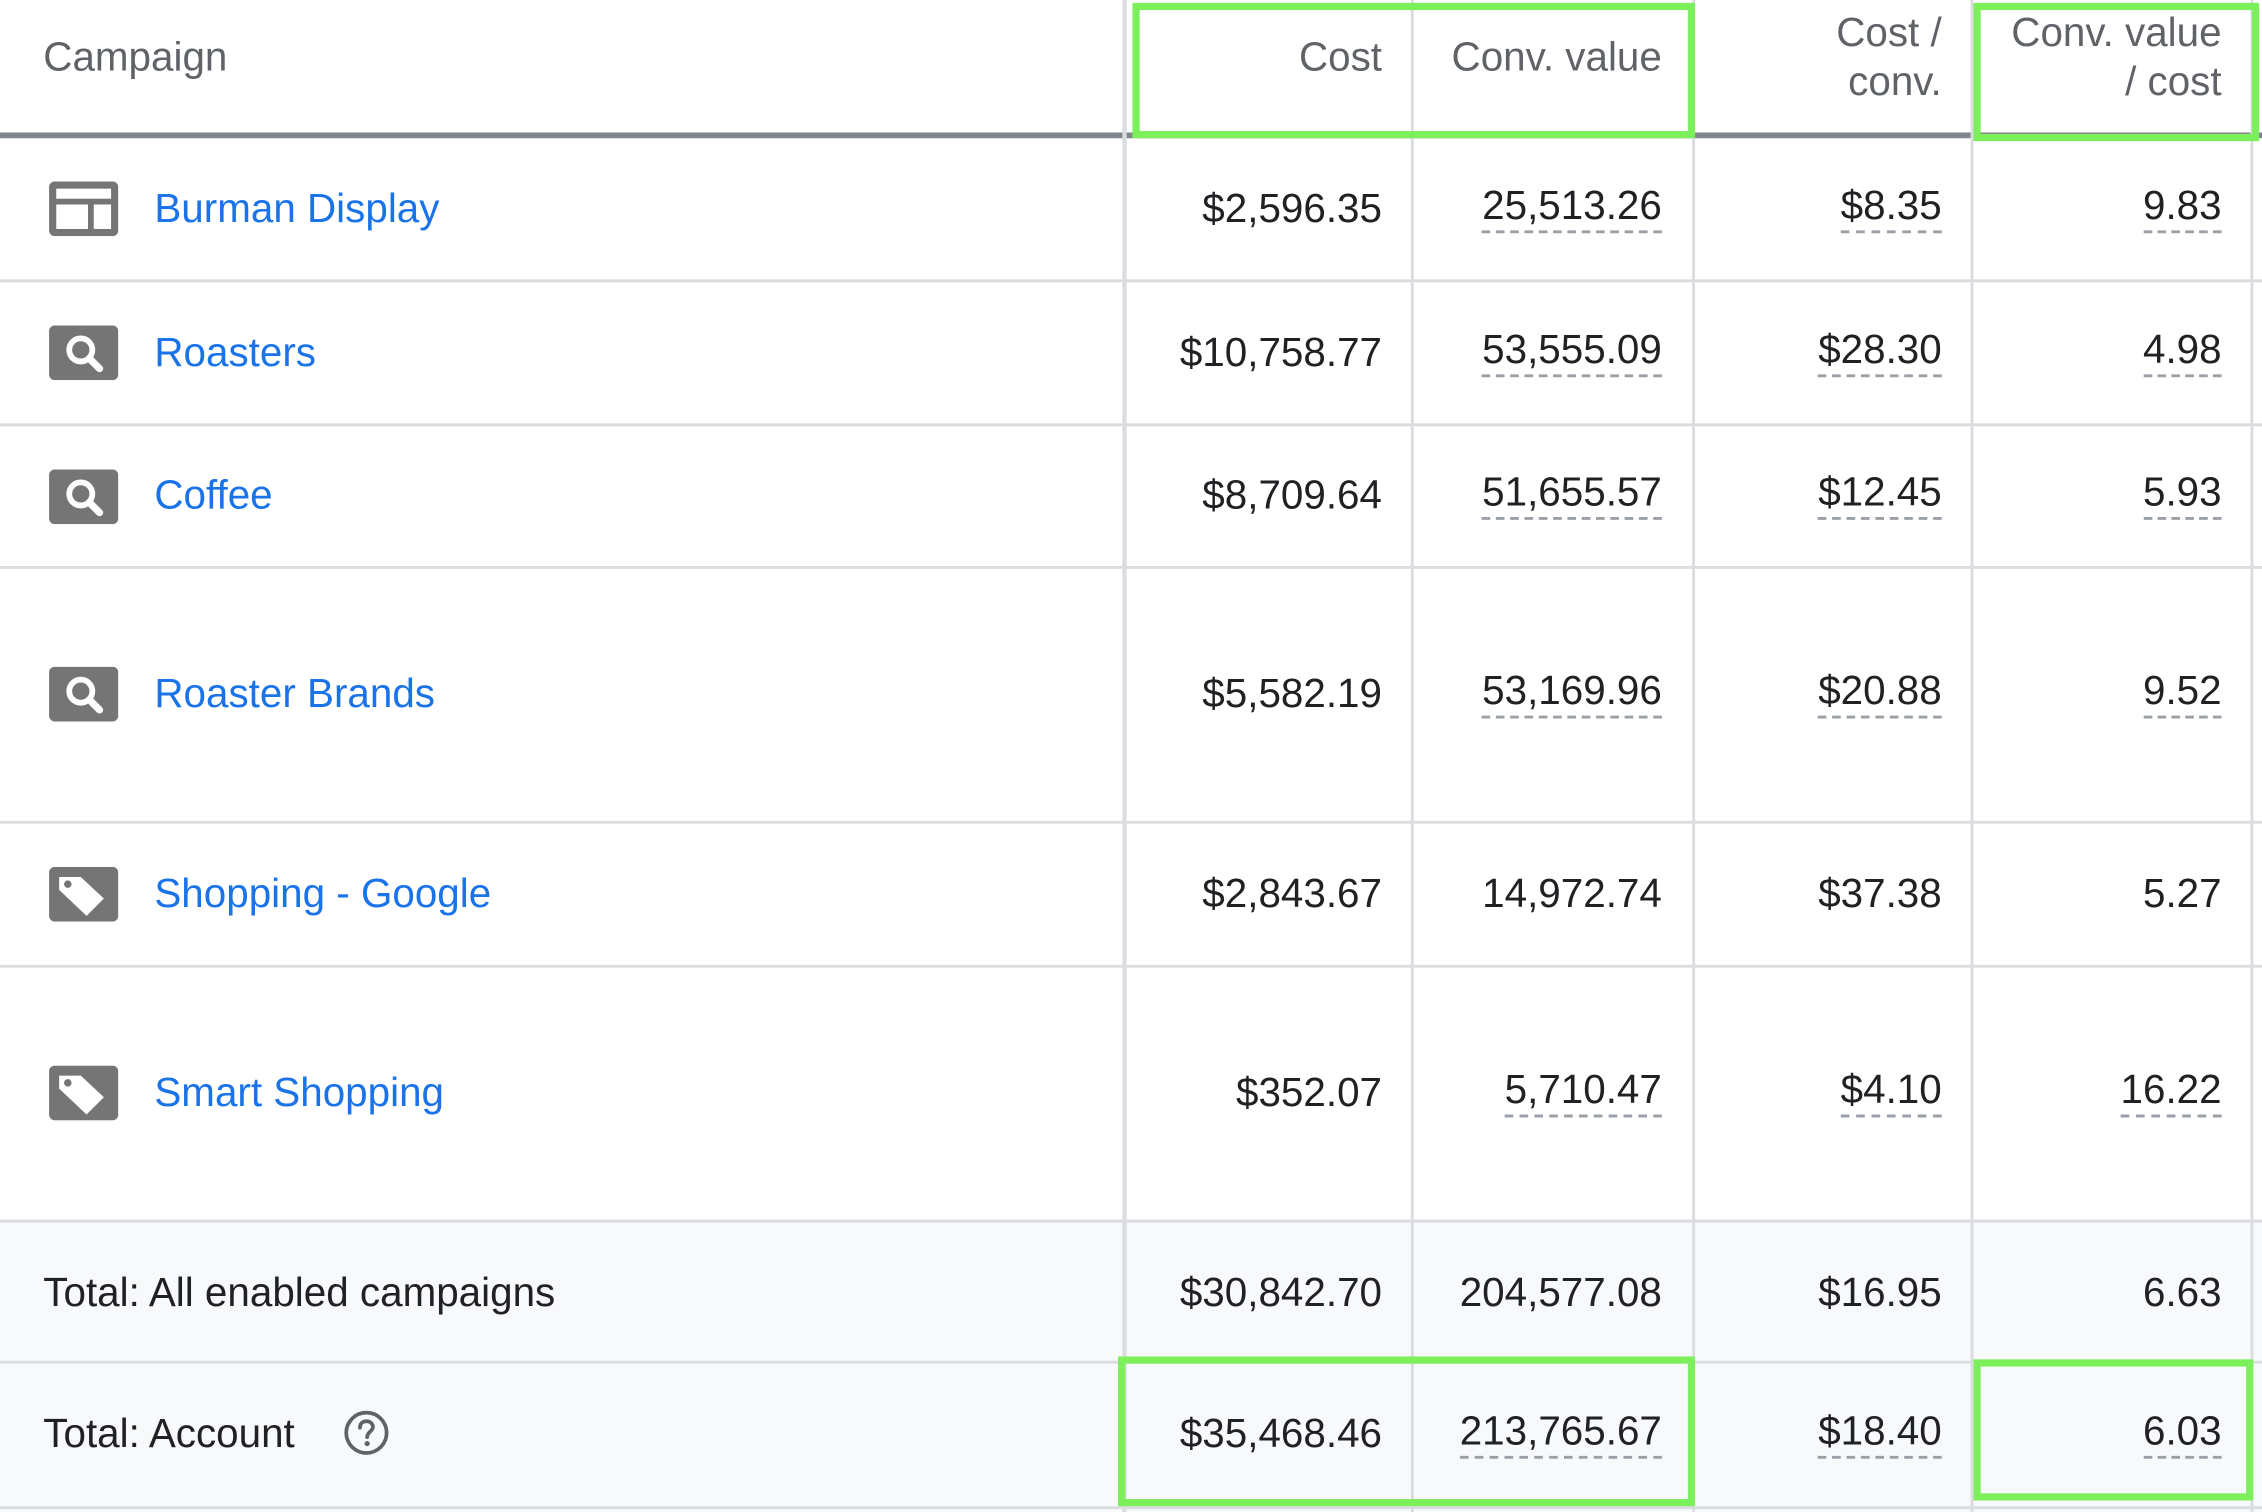  Describe the element at coordinates (1538, 1433) in the screenshot. I see `account-conv-value-cell: 213,765.67` at that location.